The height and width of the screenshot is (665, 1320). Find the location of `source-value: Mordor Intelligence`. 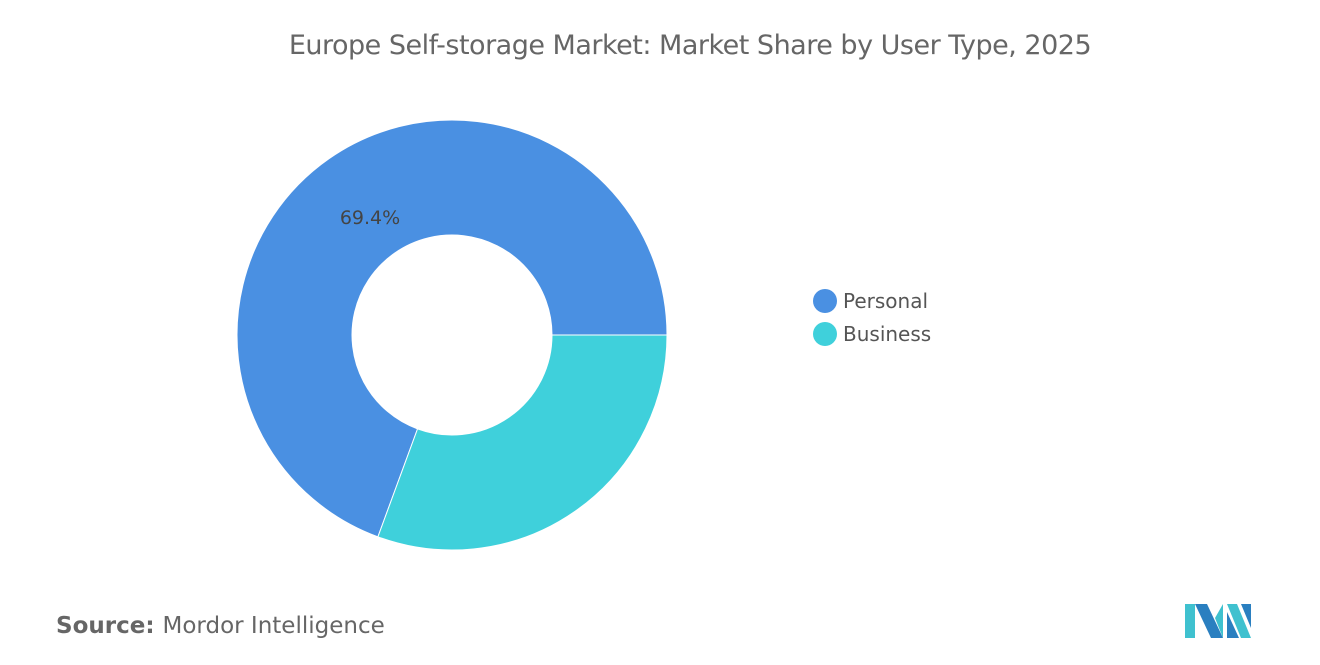

source-value: Mordor Intelligence is located at coordinates (273, 626).